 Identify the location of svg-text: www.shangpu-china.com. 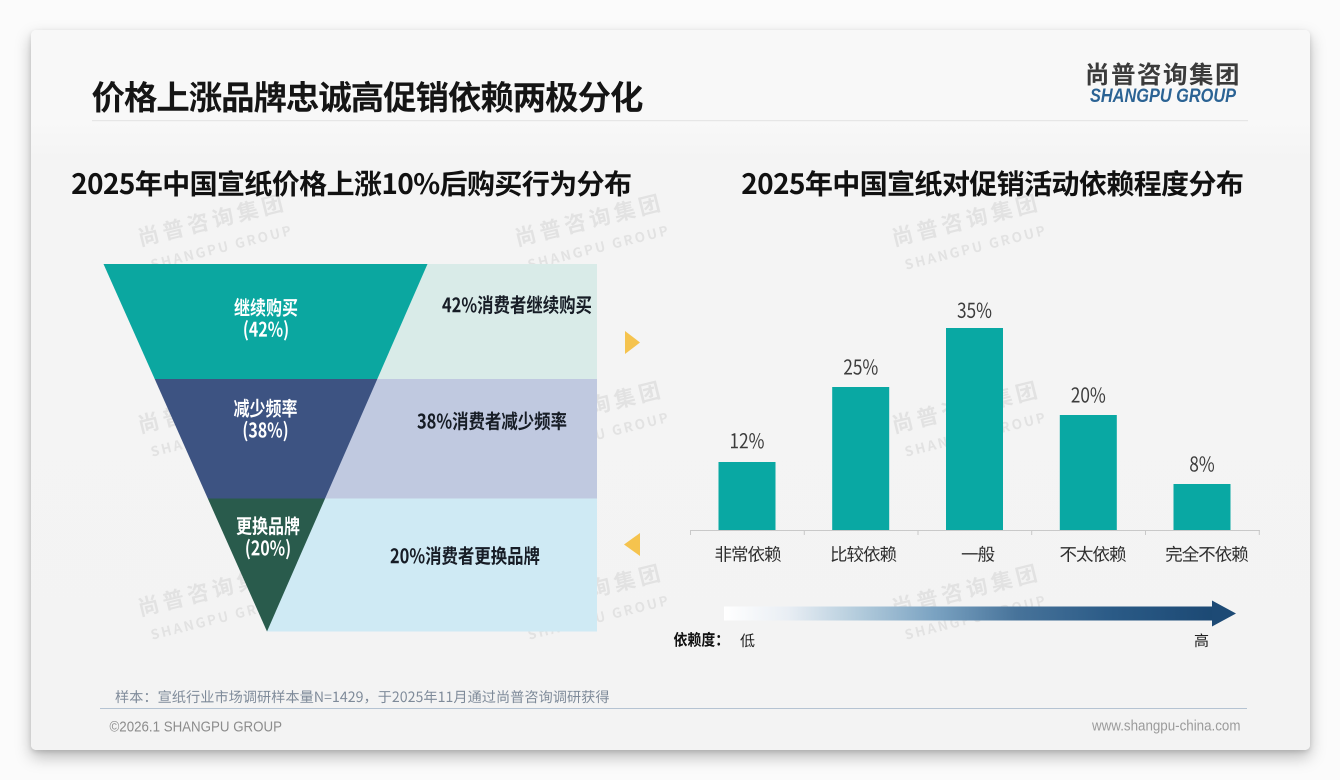
(1165, 727).